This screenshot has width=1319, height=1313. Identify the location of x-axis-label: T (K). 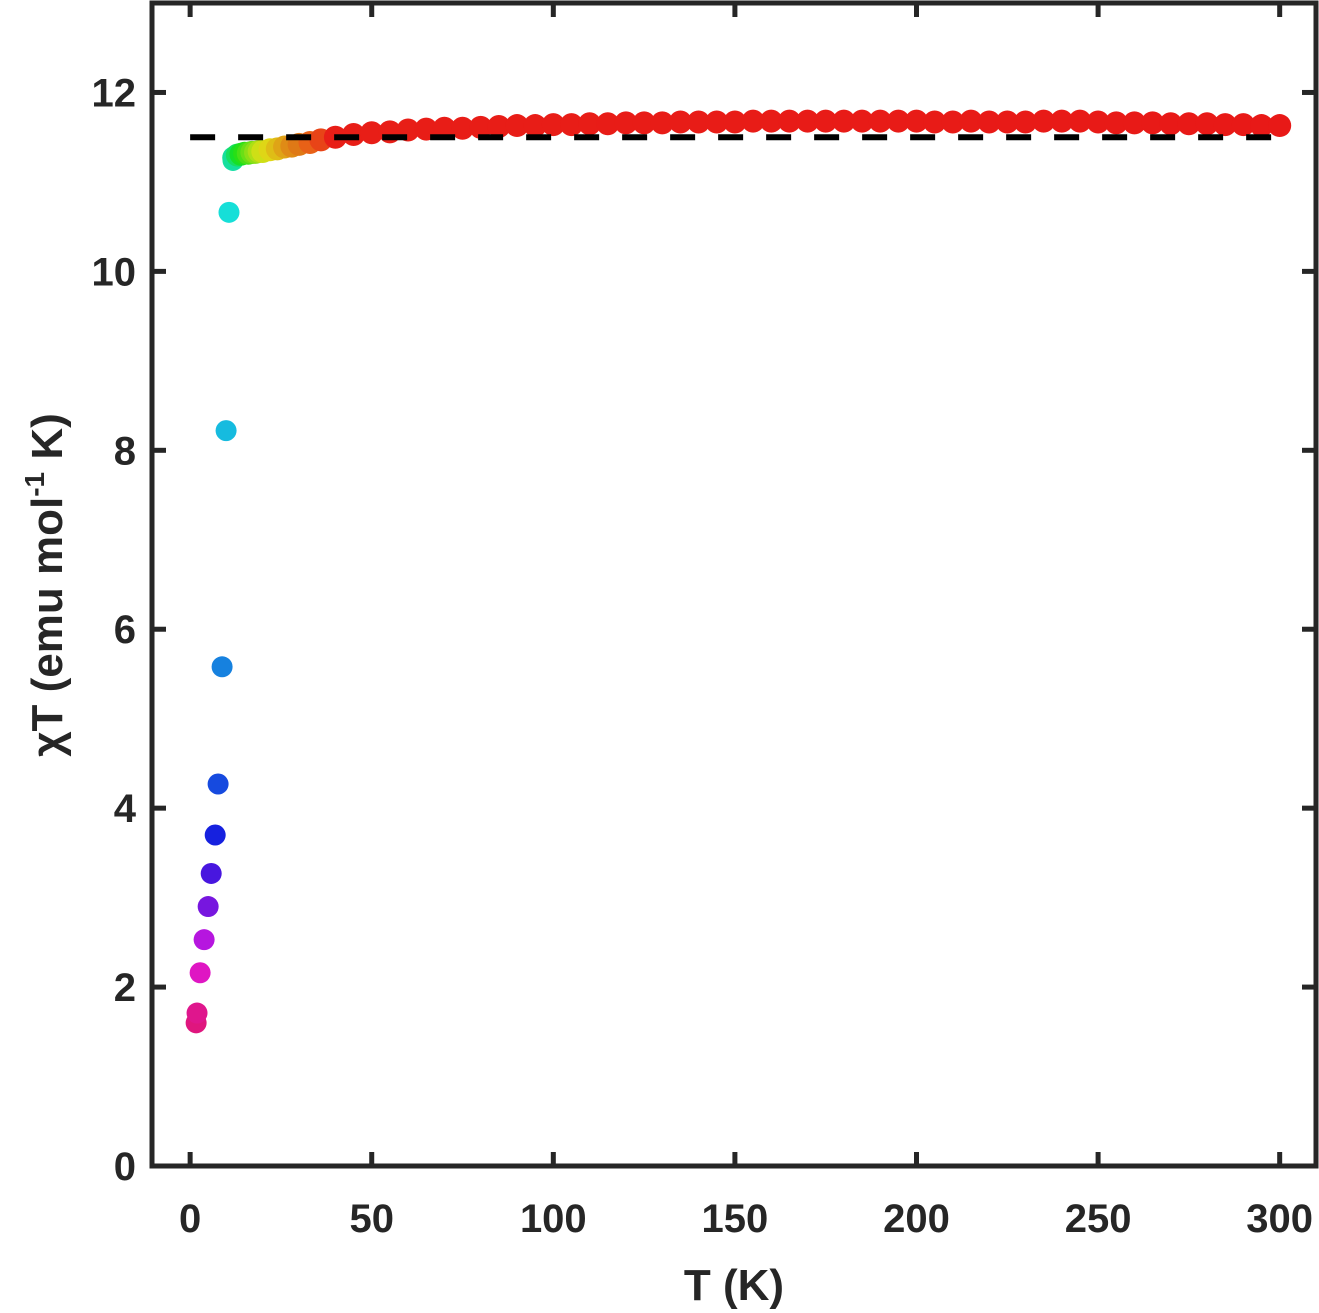
(734, 1285).